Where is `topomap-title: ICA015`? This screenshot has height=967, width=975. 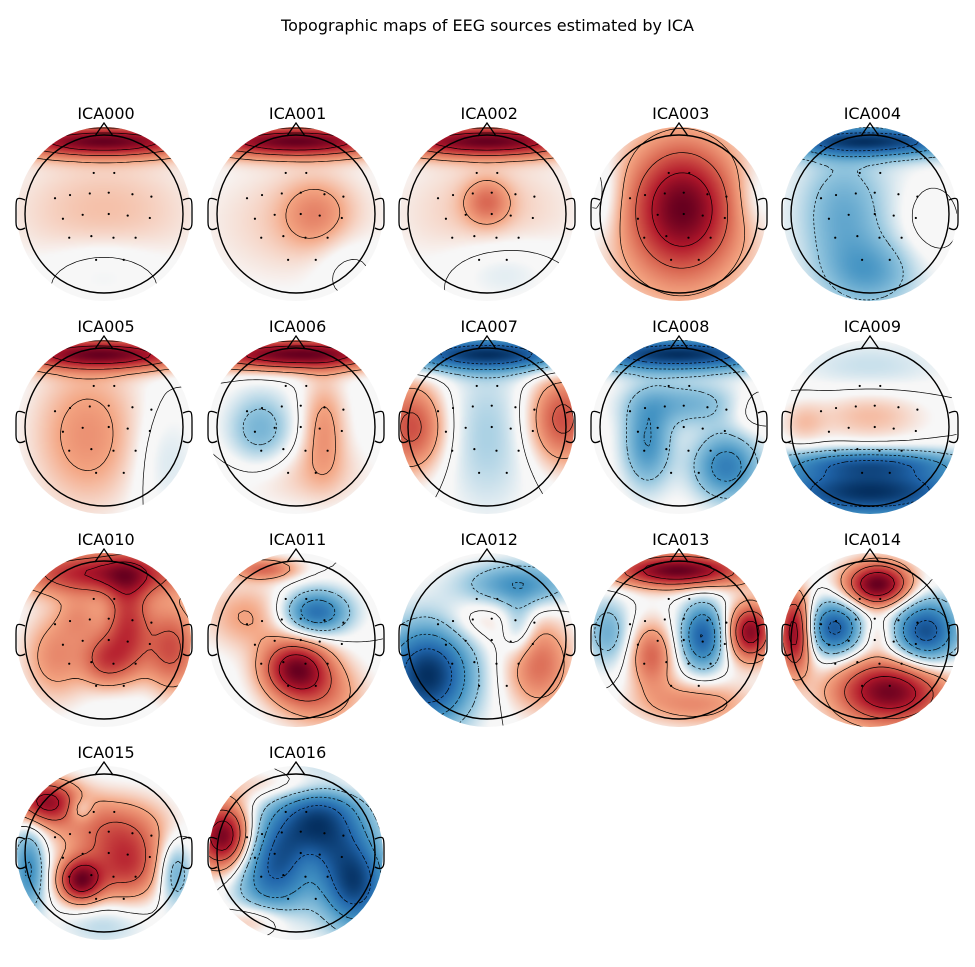
topomap-title: ICA015 is located at coordinates (106, 752).